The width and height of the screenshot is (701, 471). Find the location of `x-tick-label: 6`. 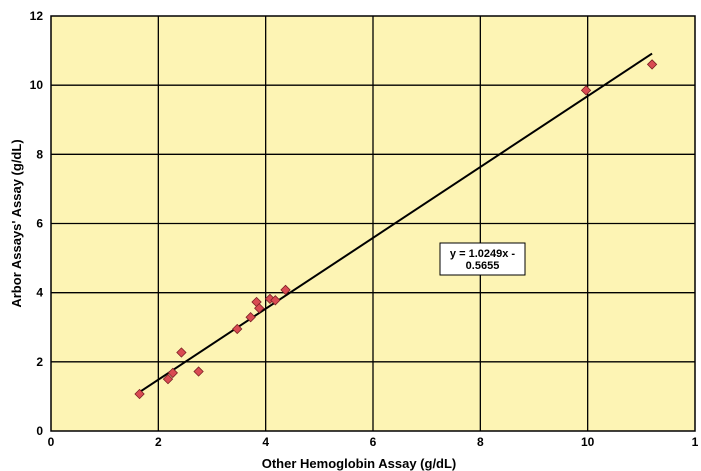

x-tick-label: 6 is located at coordinates (373, 442).